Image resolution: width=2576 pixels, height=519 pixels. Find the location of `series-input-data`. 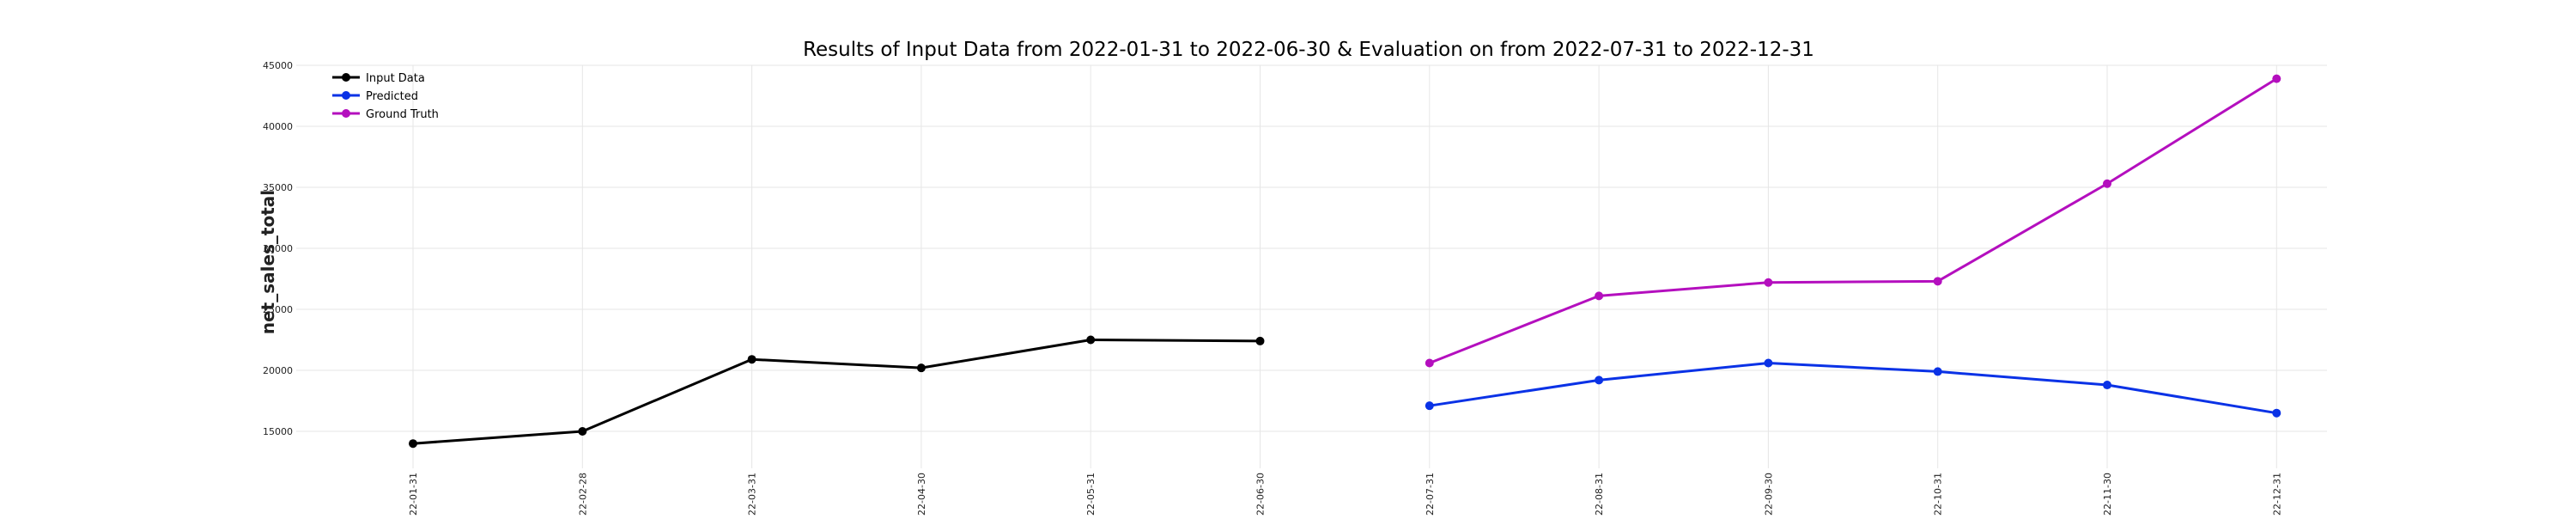

series-input-data is located at coordinates (837, 392).